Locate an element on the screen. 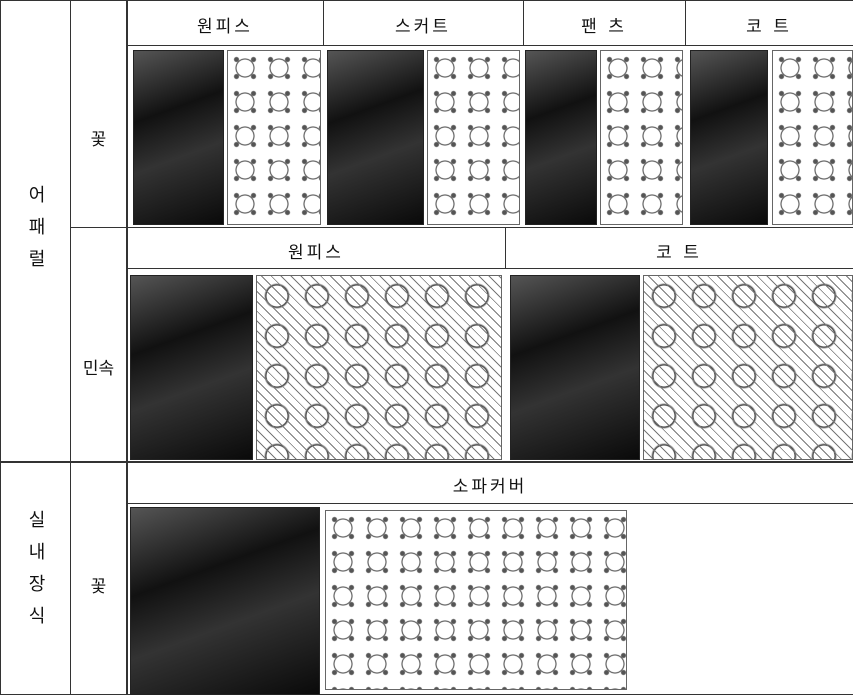 The image size is (853, 695). item-header: 소파커버 is located at coordinates (490, 487).